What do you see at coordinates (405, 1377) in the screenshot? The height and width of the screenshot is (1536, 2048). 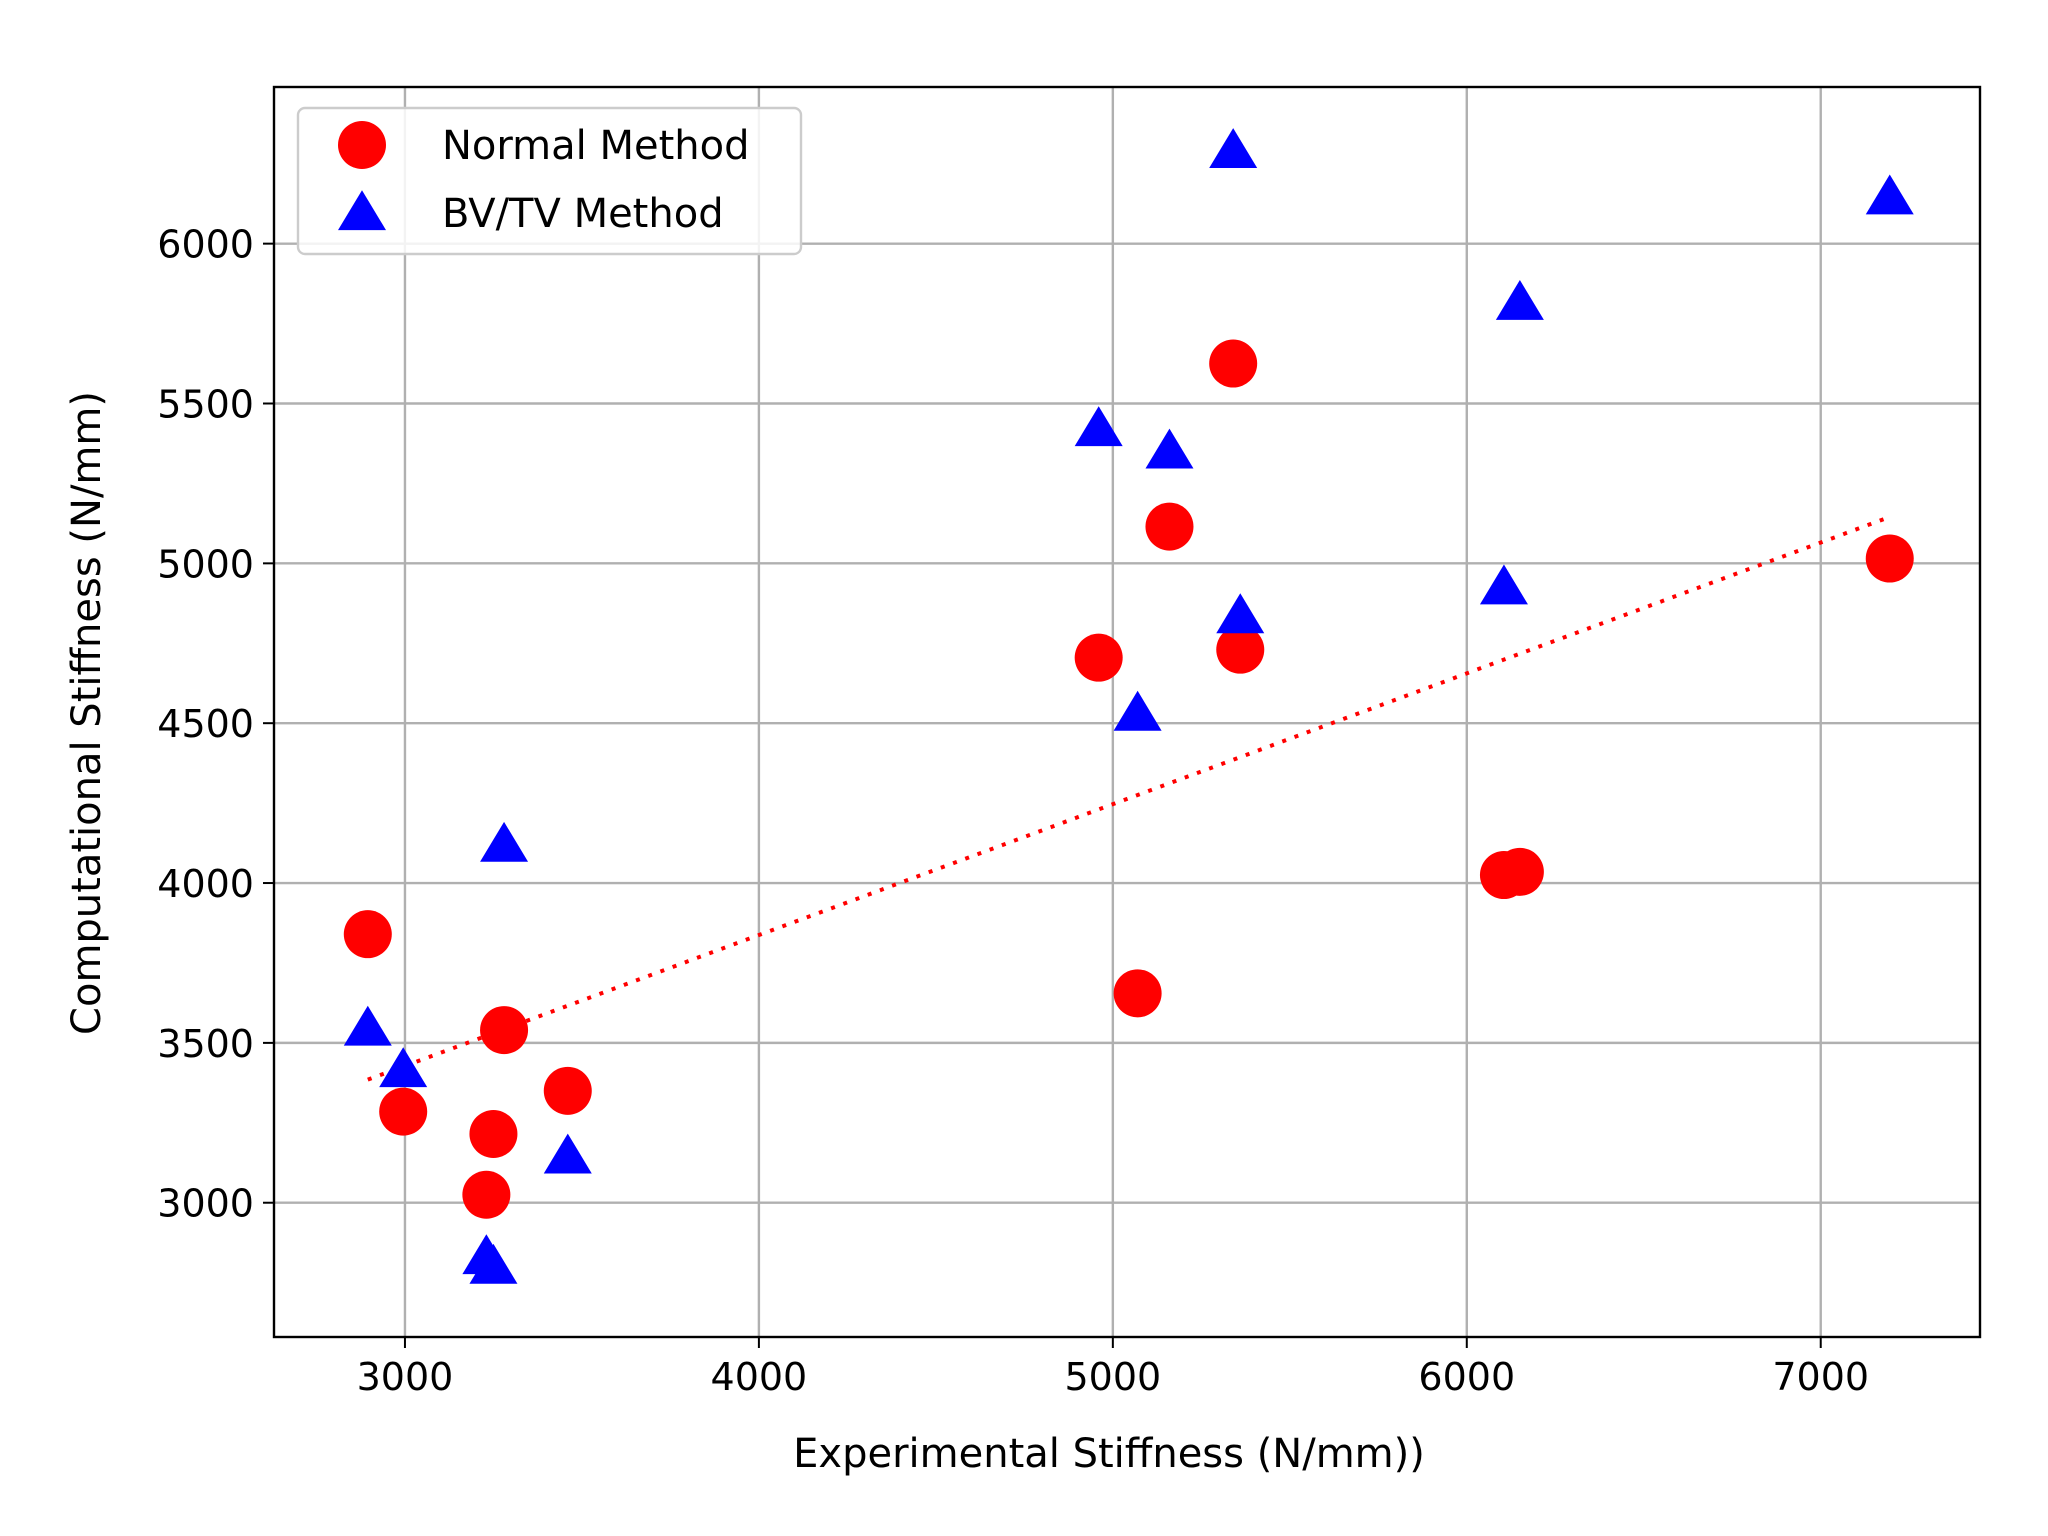 I see `x-tick-label-0: 3000` at bounding box center [405, 1377].